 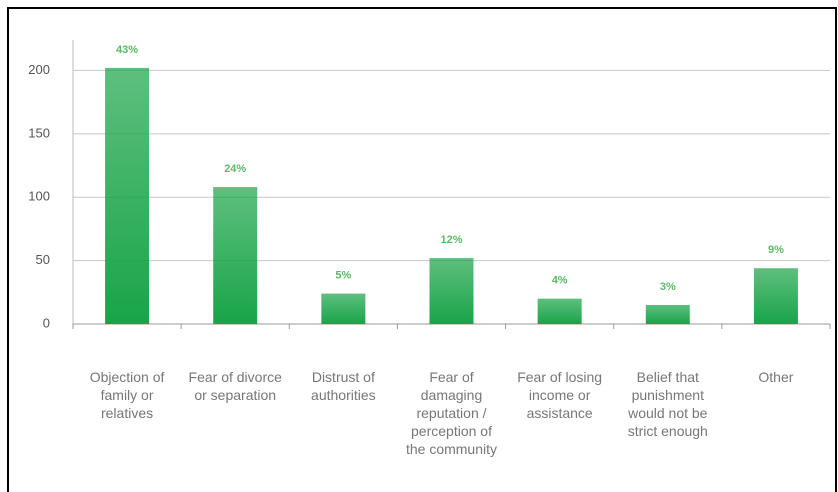 What do you see at coordinates (776, 377) in the screenshot?
I see `x-tick-label: Other` at bounding box center [776, 377].